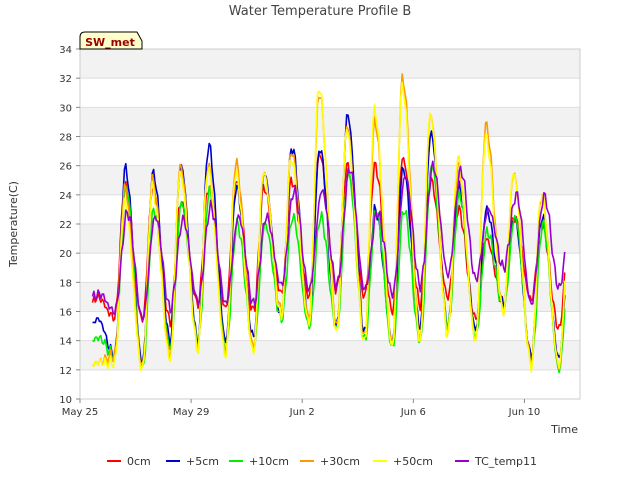 The height and width of the screenshot is (484, 640). What do you see at coordinates (65, 254) in the screenshot?
I see `y-tick-label: 20` at bounding box center [65, 254].